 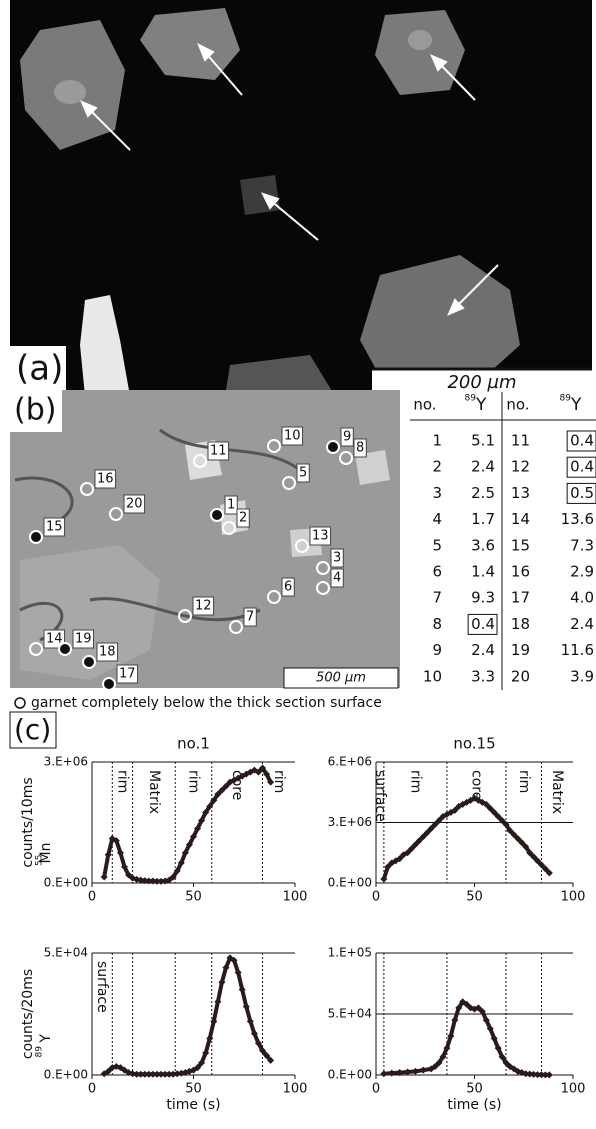 I want to click on x-tick-label: 100, so click(x=573, y=1089).